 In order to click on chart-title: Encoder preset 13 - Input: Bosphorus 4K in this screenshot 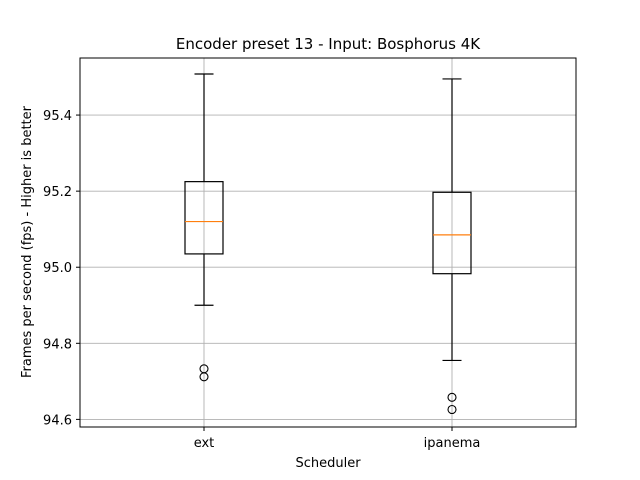, I will do `click(328, 44)`.